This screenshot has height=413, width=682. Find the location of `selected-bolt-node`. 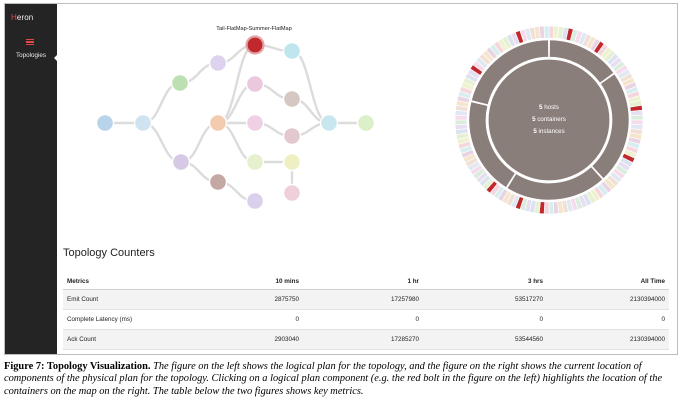

selected-bolt-node is located at coordinates (255, 45).